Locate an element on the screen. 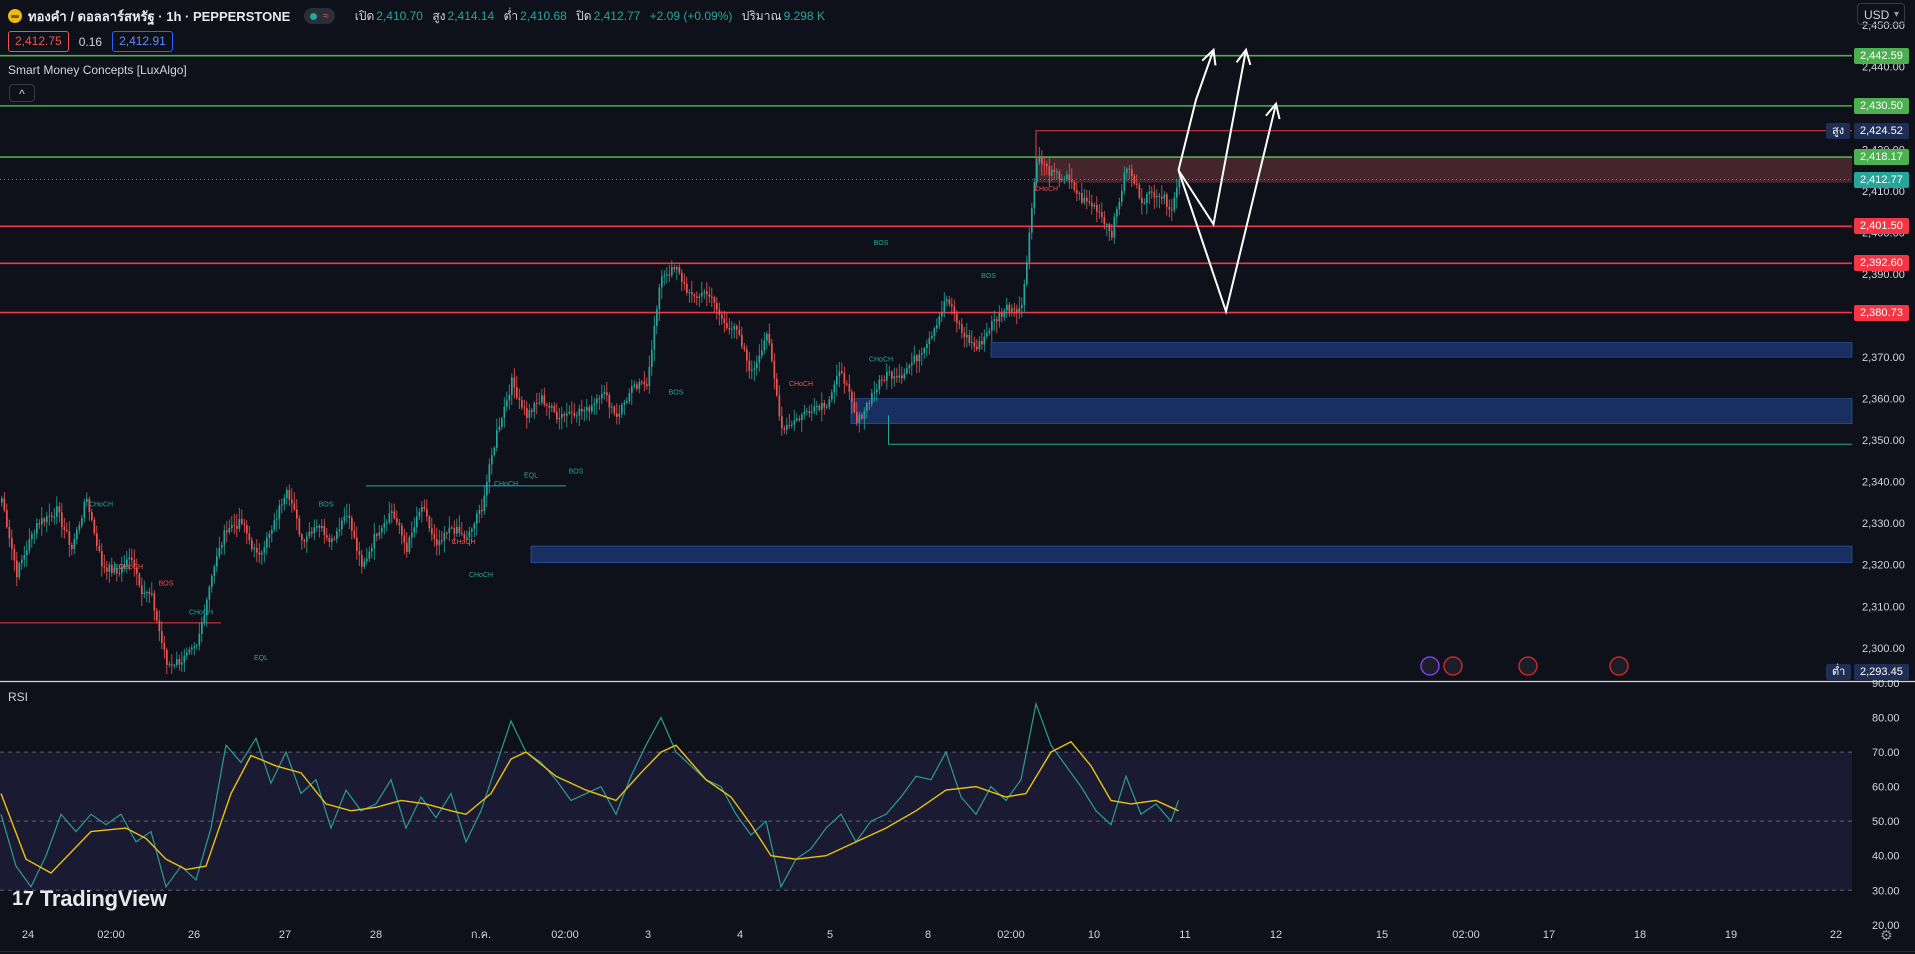  symbol-title: ทองคำ / ดอลลาร์สหรัฐ · 1h · PEPPERSTONE is located at coordinates (159, 16).